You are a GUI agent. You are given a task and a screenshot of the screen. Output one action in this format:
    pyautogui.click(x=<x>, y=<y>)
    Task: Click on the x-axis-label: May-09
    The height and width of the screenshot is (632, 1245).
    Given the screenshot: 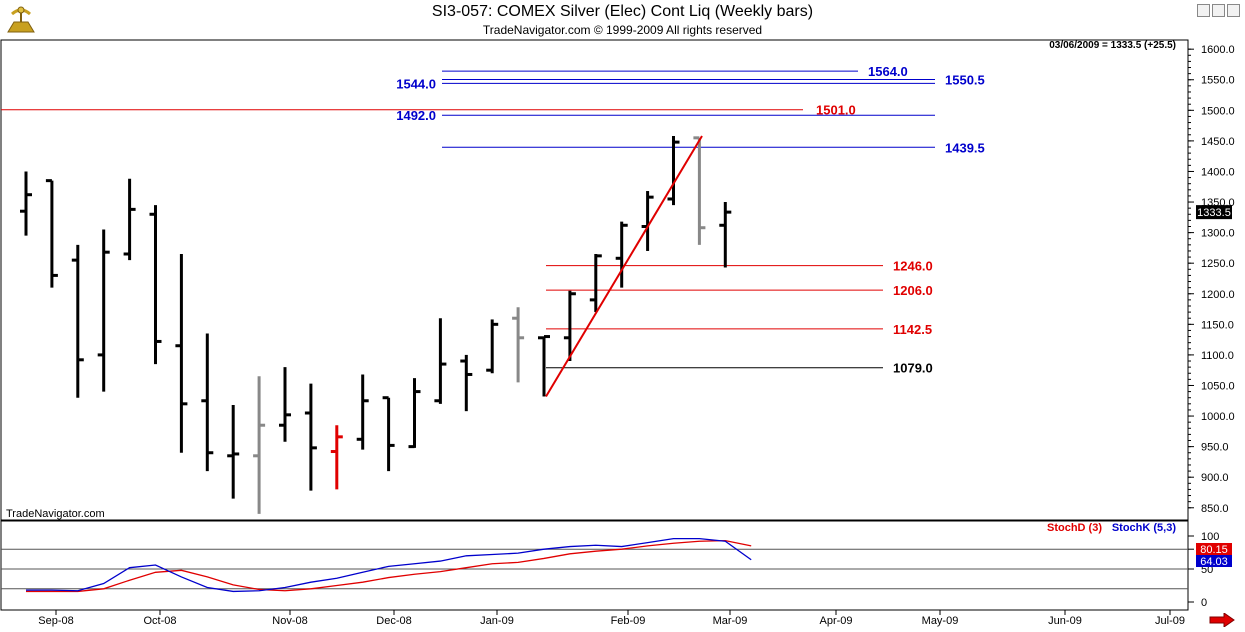 What is the action you would take?
    pyautogui.click(x=940, y=621)
    